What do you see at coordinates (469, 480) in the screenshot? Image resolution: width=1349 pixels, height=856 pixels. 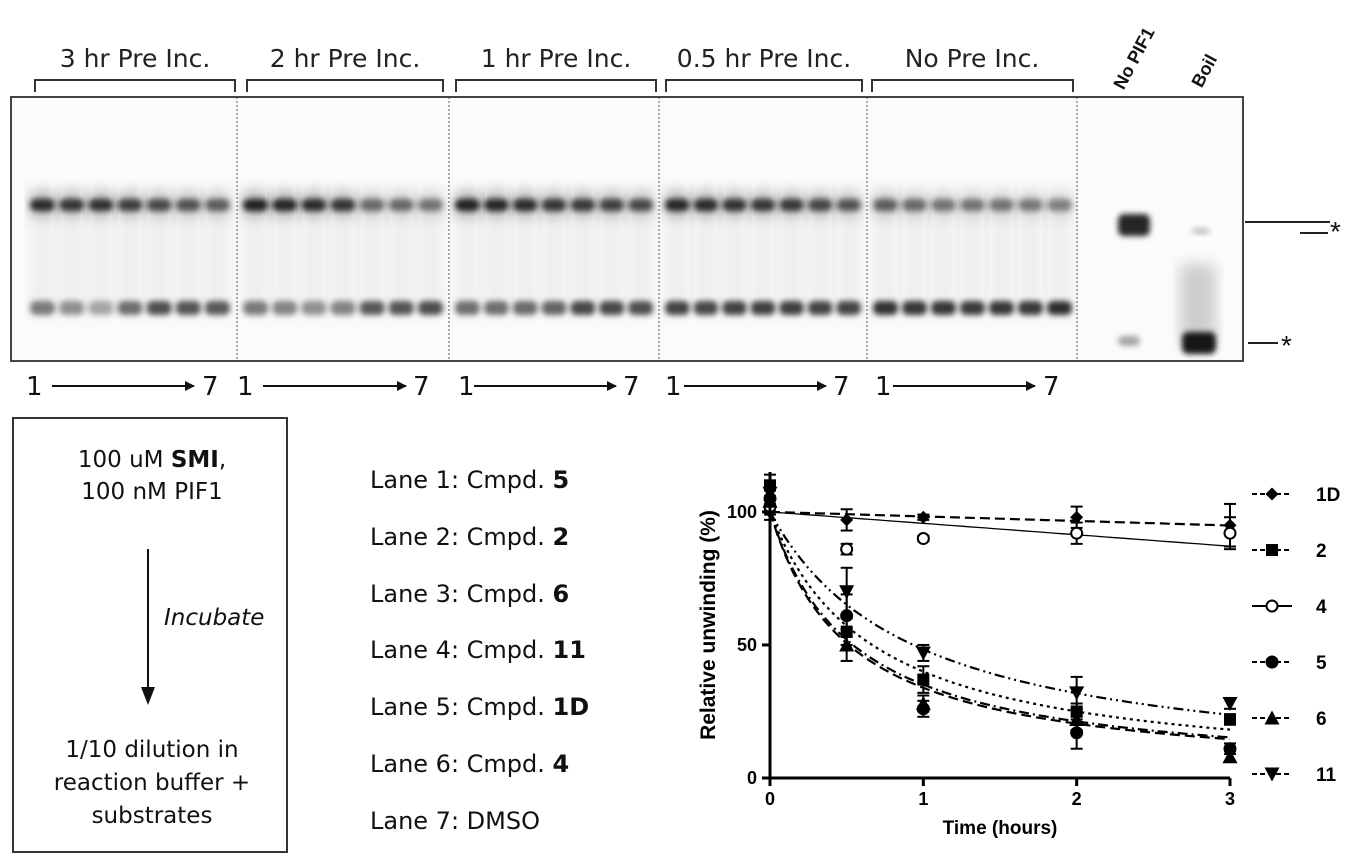 I see `lane-legend-item: Lane 1: Cmpd. 5` at bounding box center [469, 480].